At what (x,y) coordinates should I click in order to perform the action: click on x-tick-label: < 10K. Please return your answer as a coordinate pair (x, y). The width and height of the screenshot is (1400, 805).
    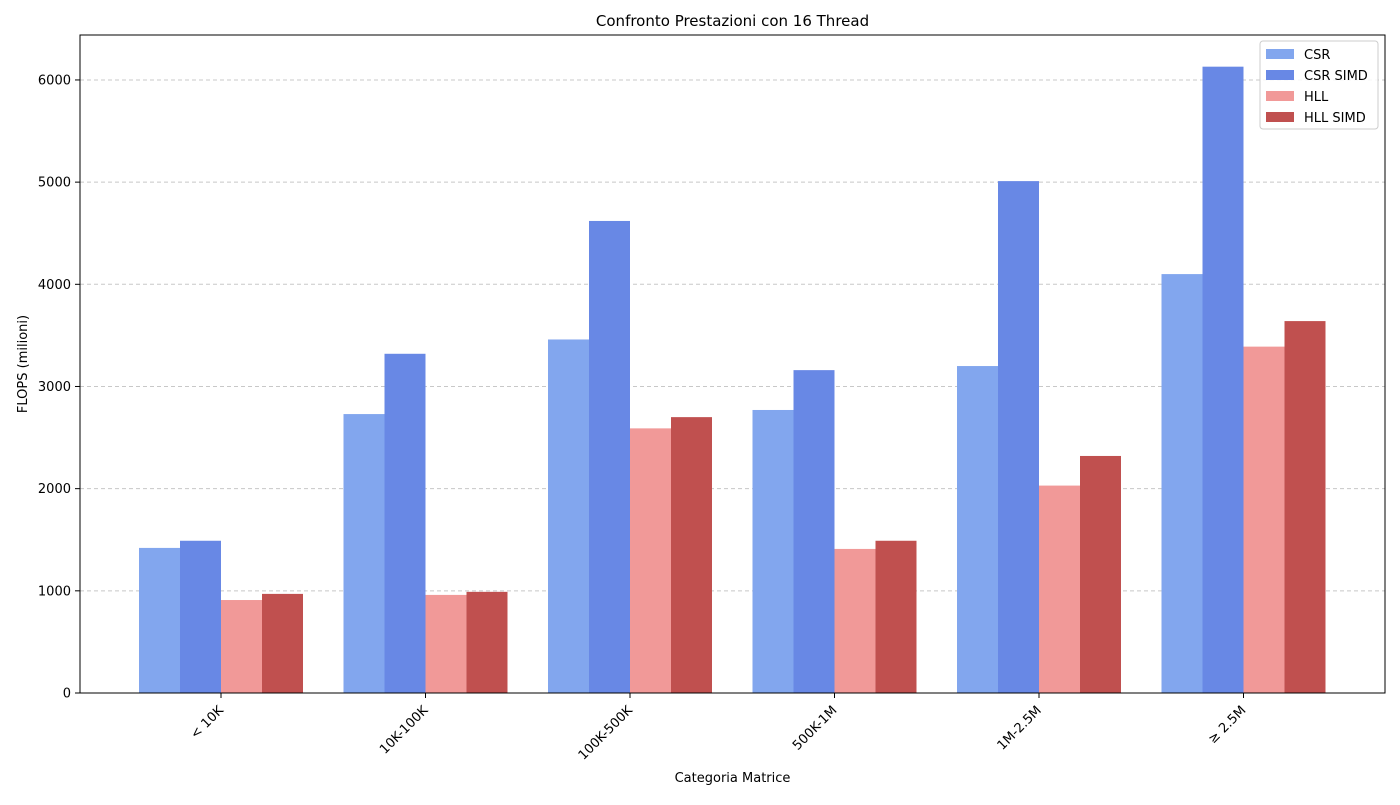
    Looking at the image, I should click on (207, 722).